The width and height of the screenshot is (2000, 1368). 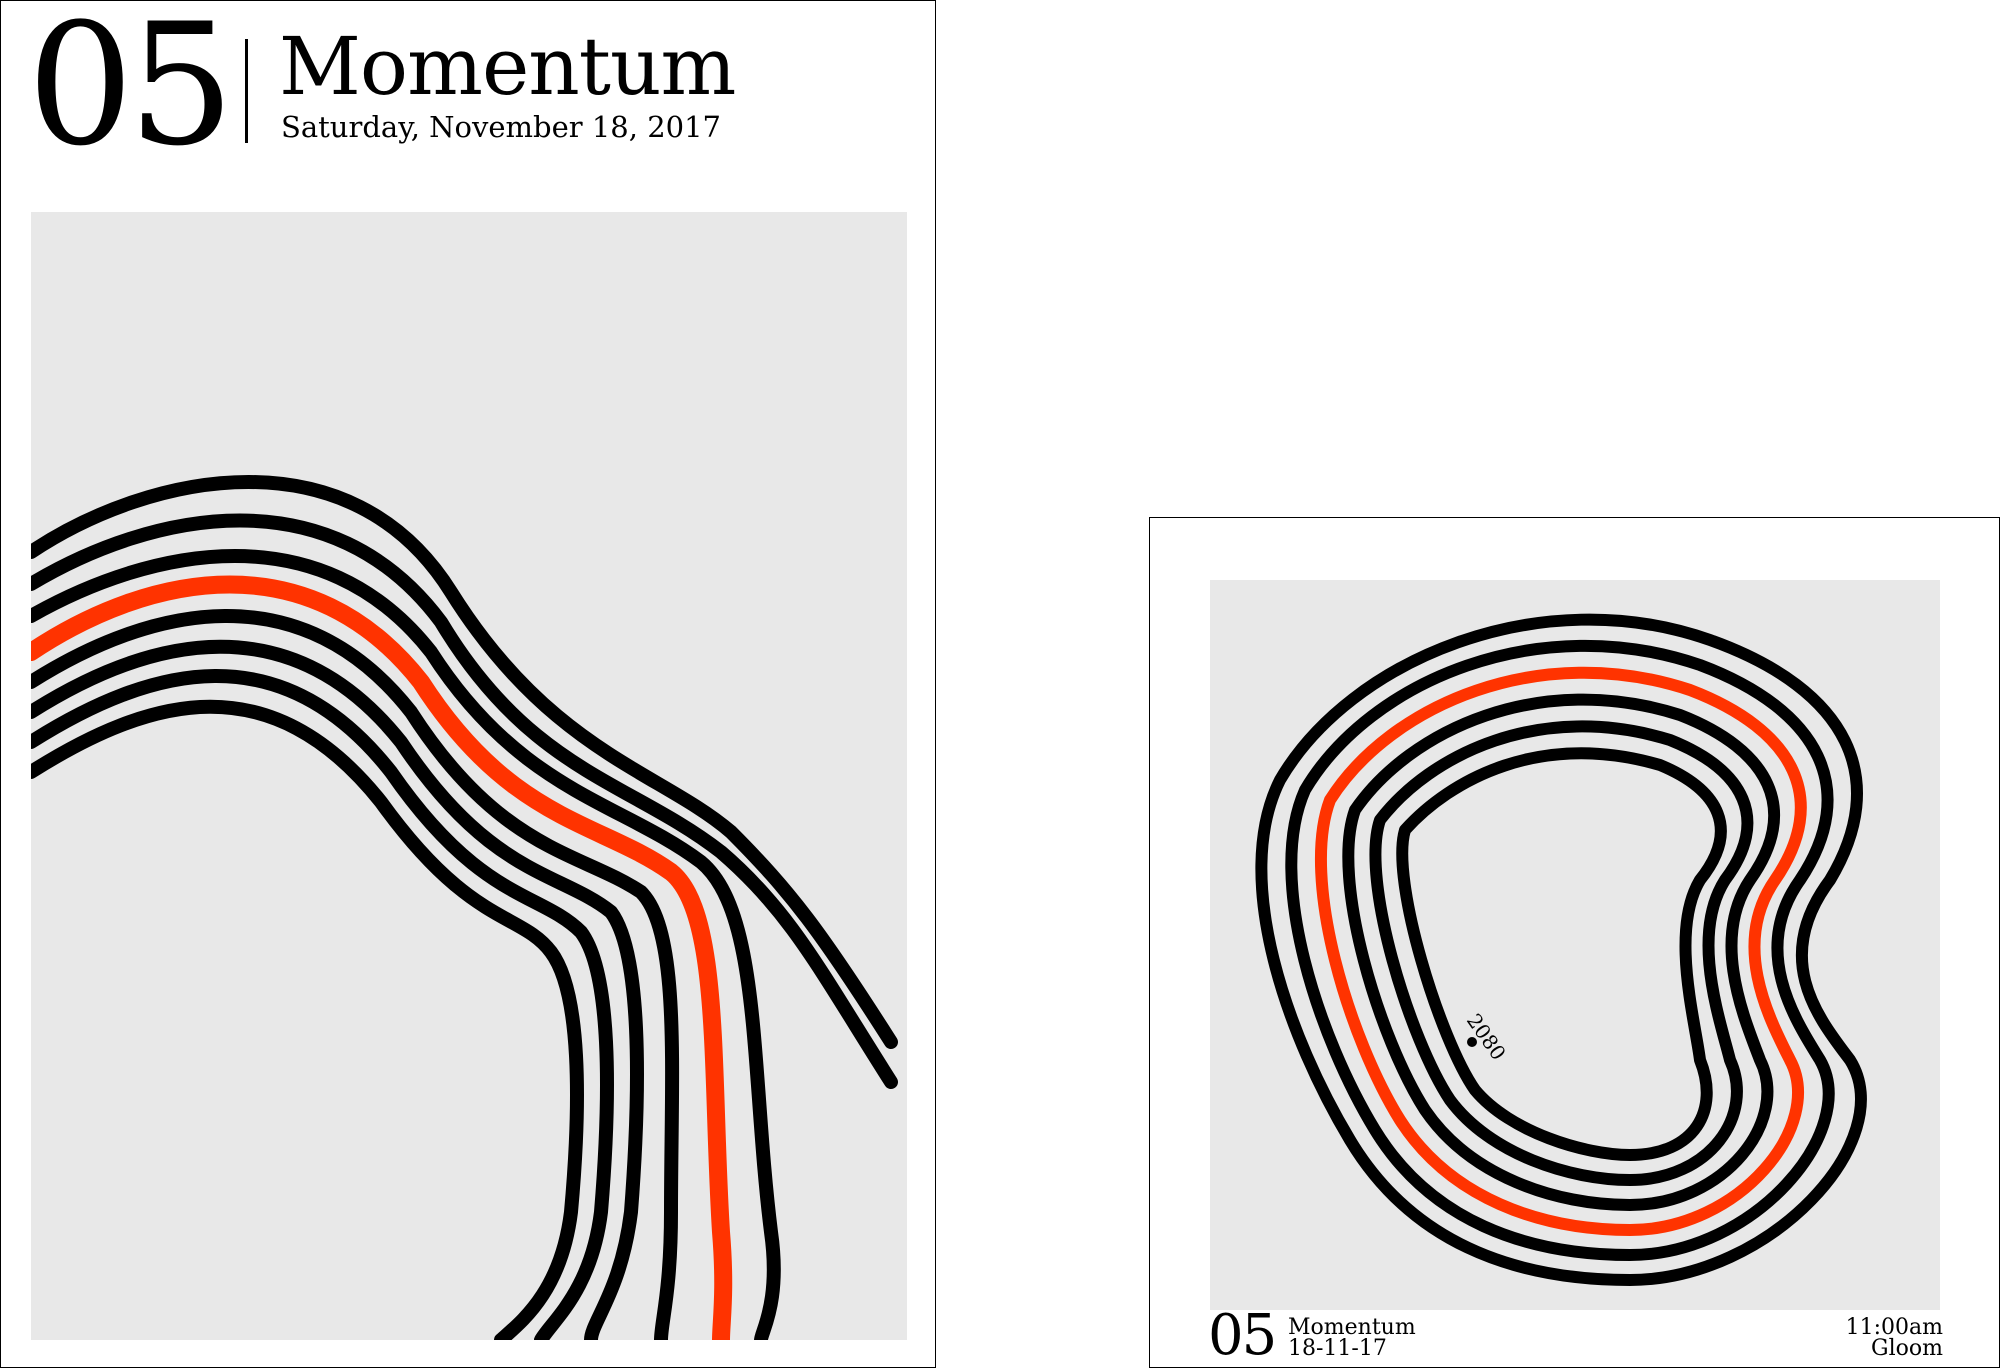 I want to click on poster-time: 11:00am, so click(x=1894, y=1327).